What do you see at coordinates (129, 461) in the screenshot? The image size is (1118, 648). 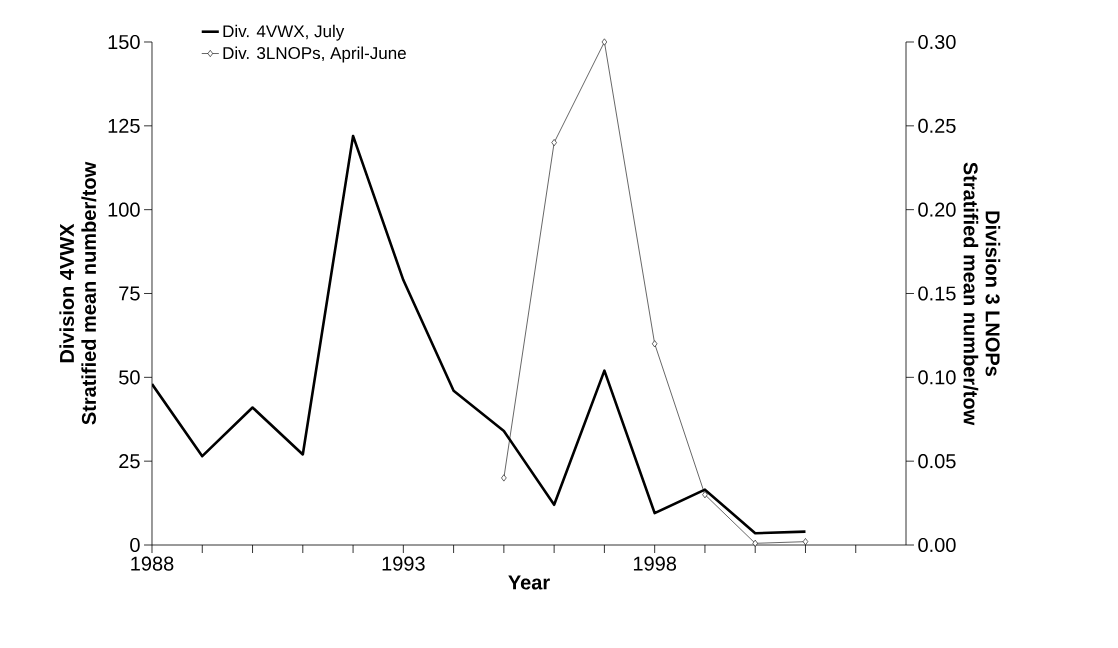 I see `y-tick-label: 25` at bounding box center [129, 461].